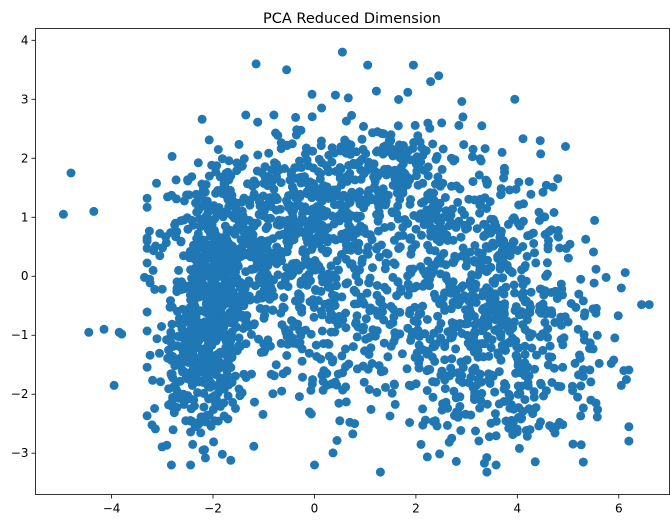  I want to click on x-tick-label: 4, so click(518, 509).